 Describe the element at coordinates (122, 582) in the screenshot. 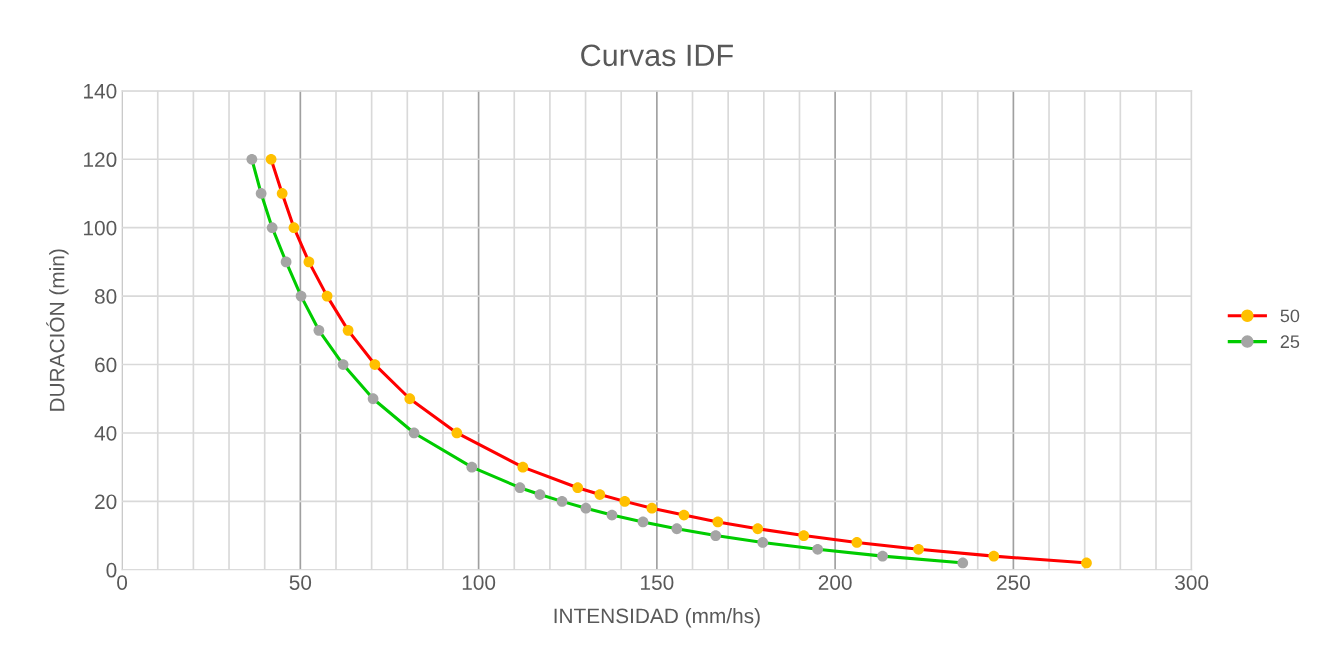

I see `x-tick-label: 0` at that location.